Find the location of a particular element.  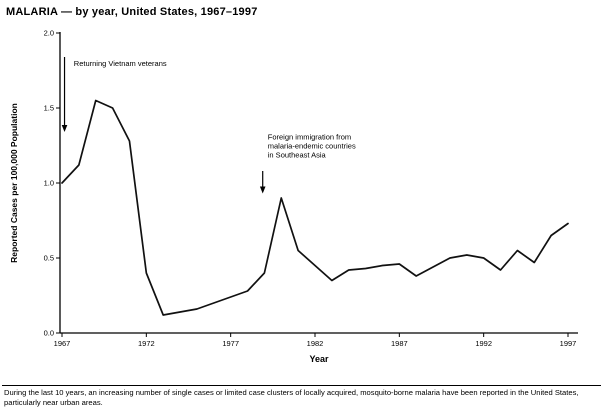

x-axis-title: Year is located at coordinates (319, 359).